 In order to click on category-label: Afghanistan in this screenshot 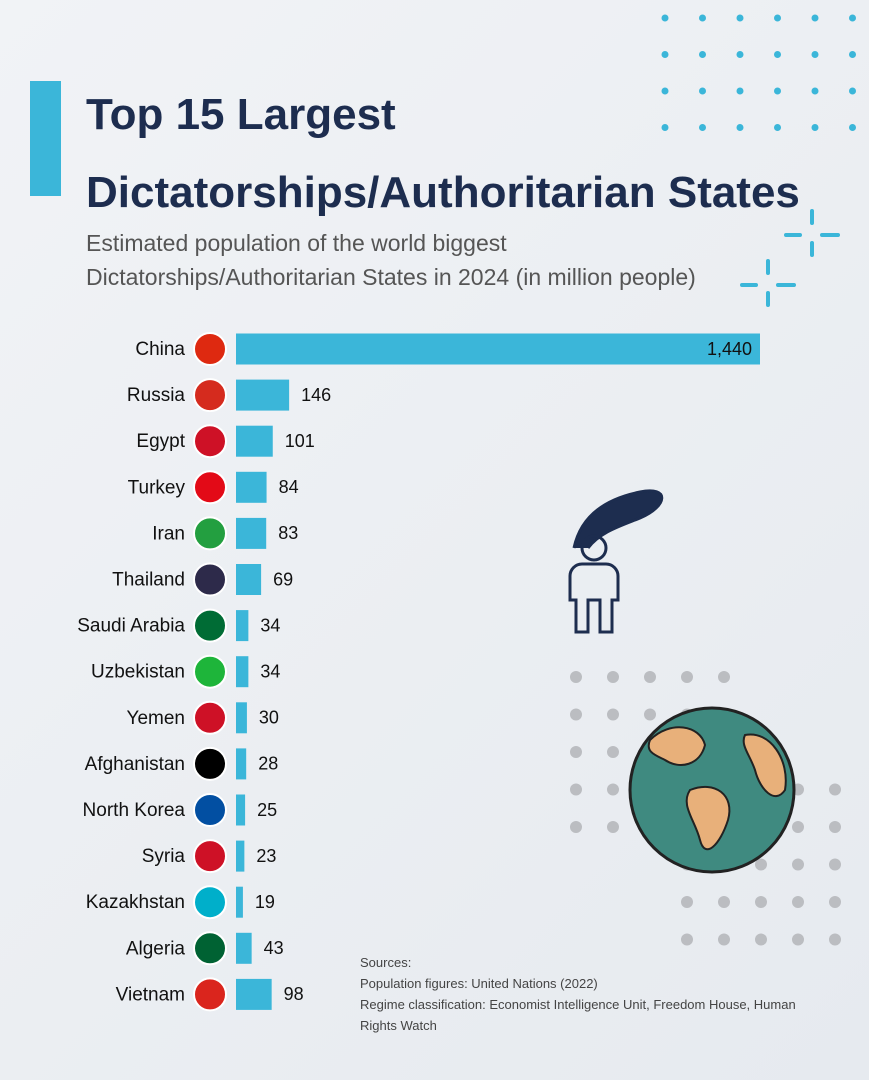, I will do `click(135, 764)`.